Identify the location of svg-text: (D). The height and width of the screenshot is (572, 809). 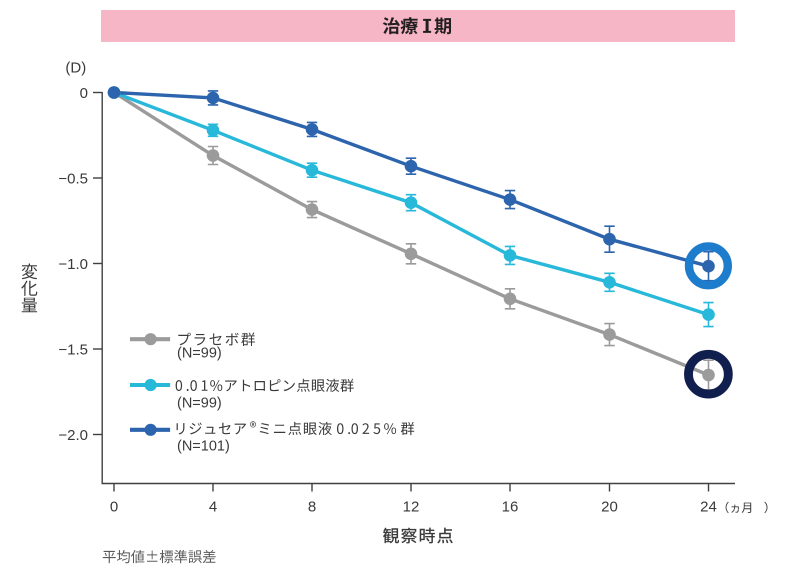
(75, 67).